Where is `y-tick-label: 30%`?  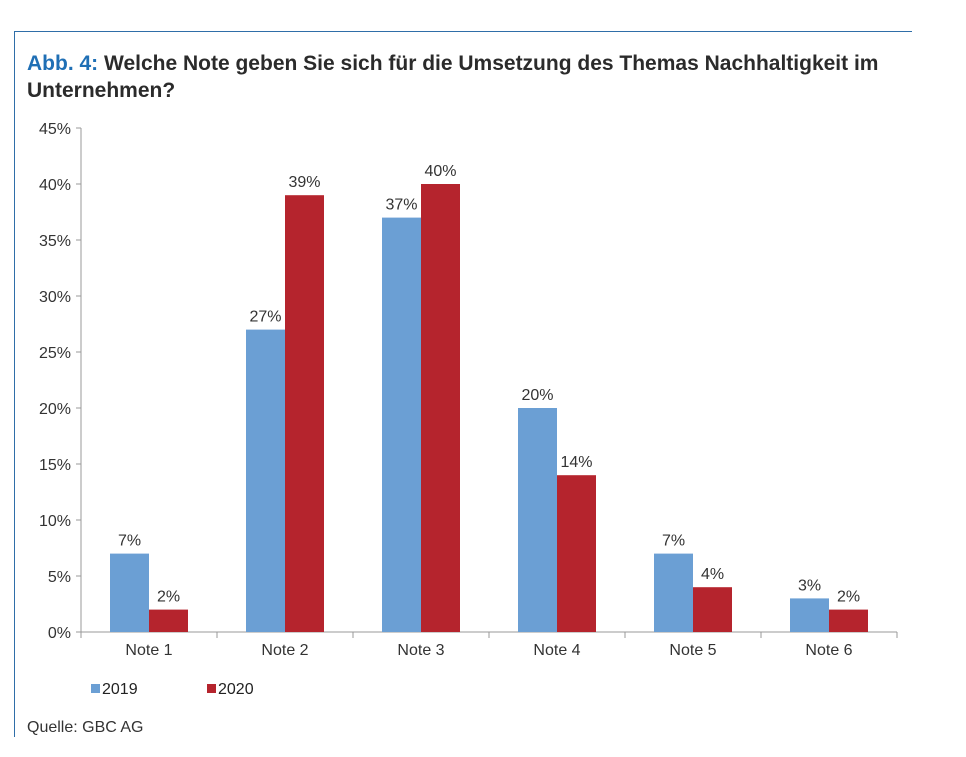 y-tick-label: 30% is located at coordinates (55, 297).